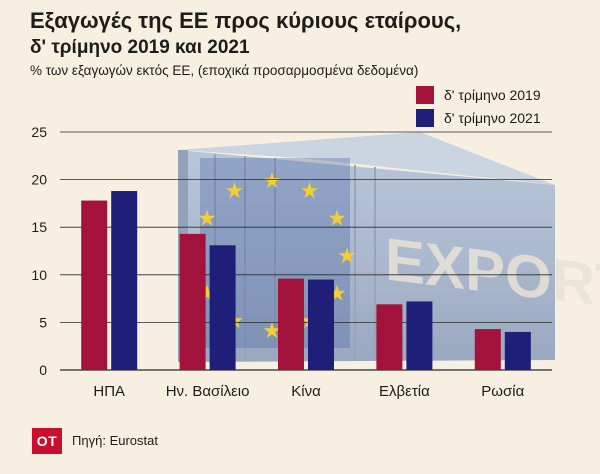  What do you see at coordinates (109, 391) in the screenshot?
I see `x-tick-label: ΗΠΑ` at bounding box center [109, 391].